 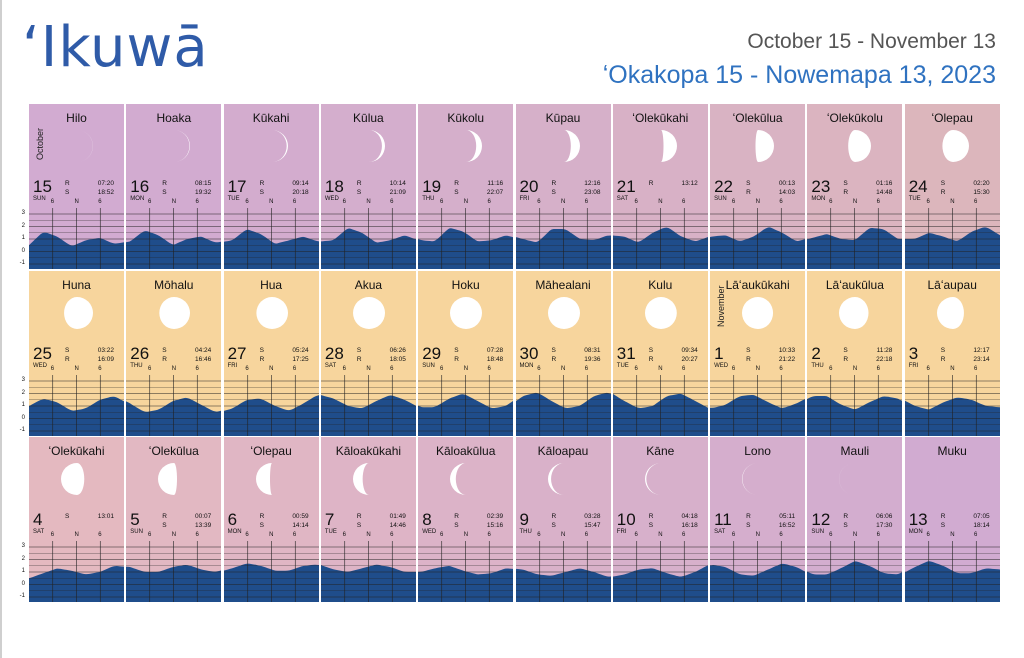 I want to click on moon-time: 11:16, so click(x=495, y=183).